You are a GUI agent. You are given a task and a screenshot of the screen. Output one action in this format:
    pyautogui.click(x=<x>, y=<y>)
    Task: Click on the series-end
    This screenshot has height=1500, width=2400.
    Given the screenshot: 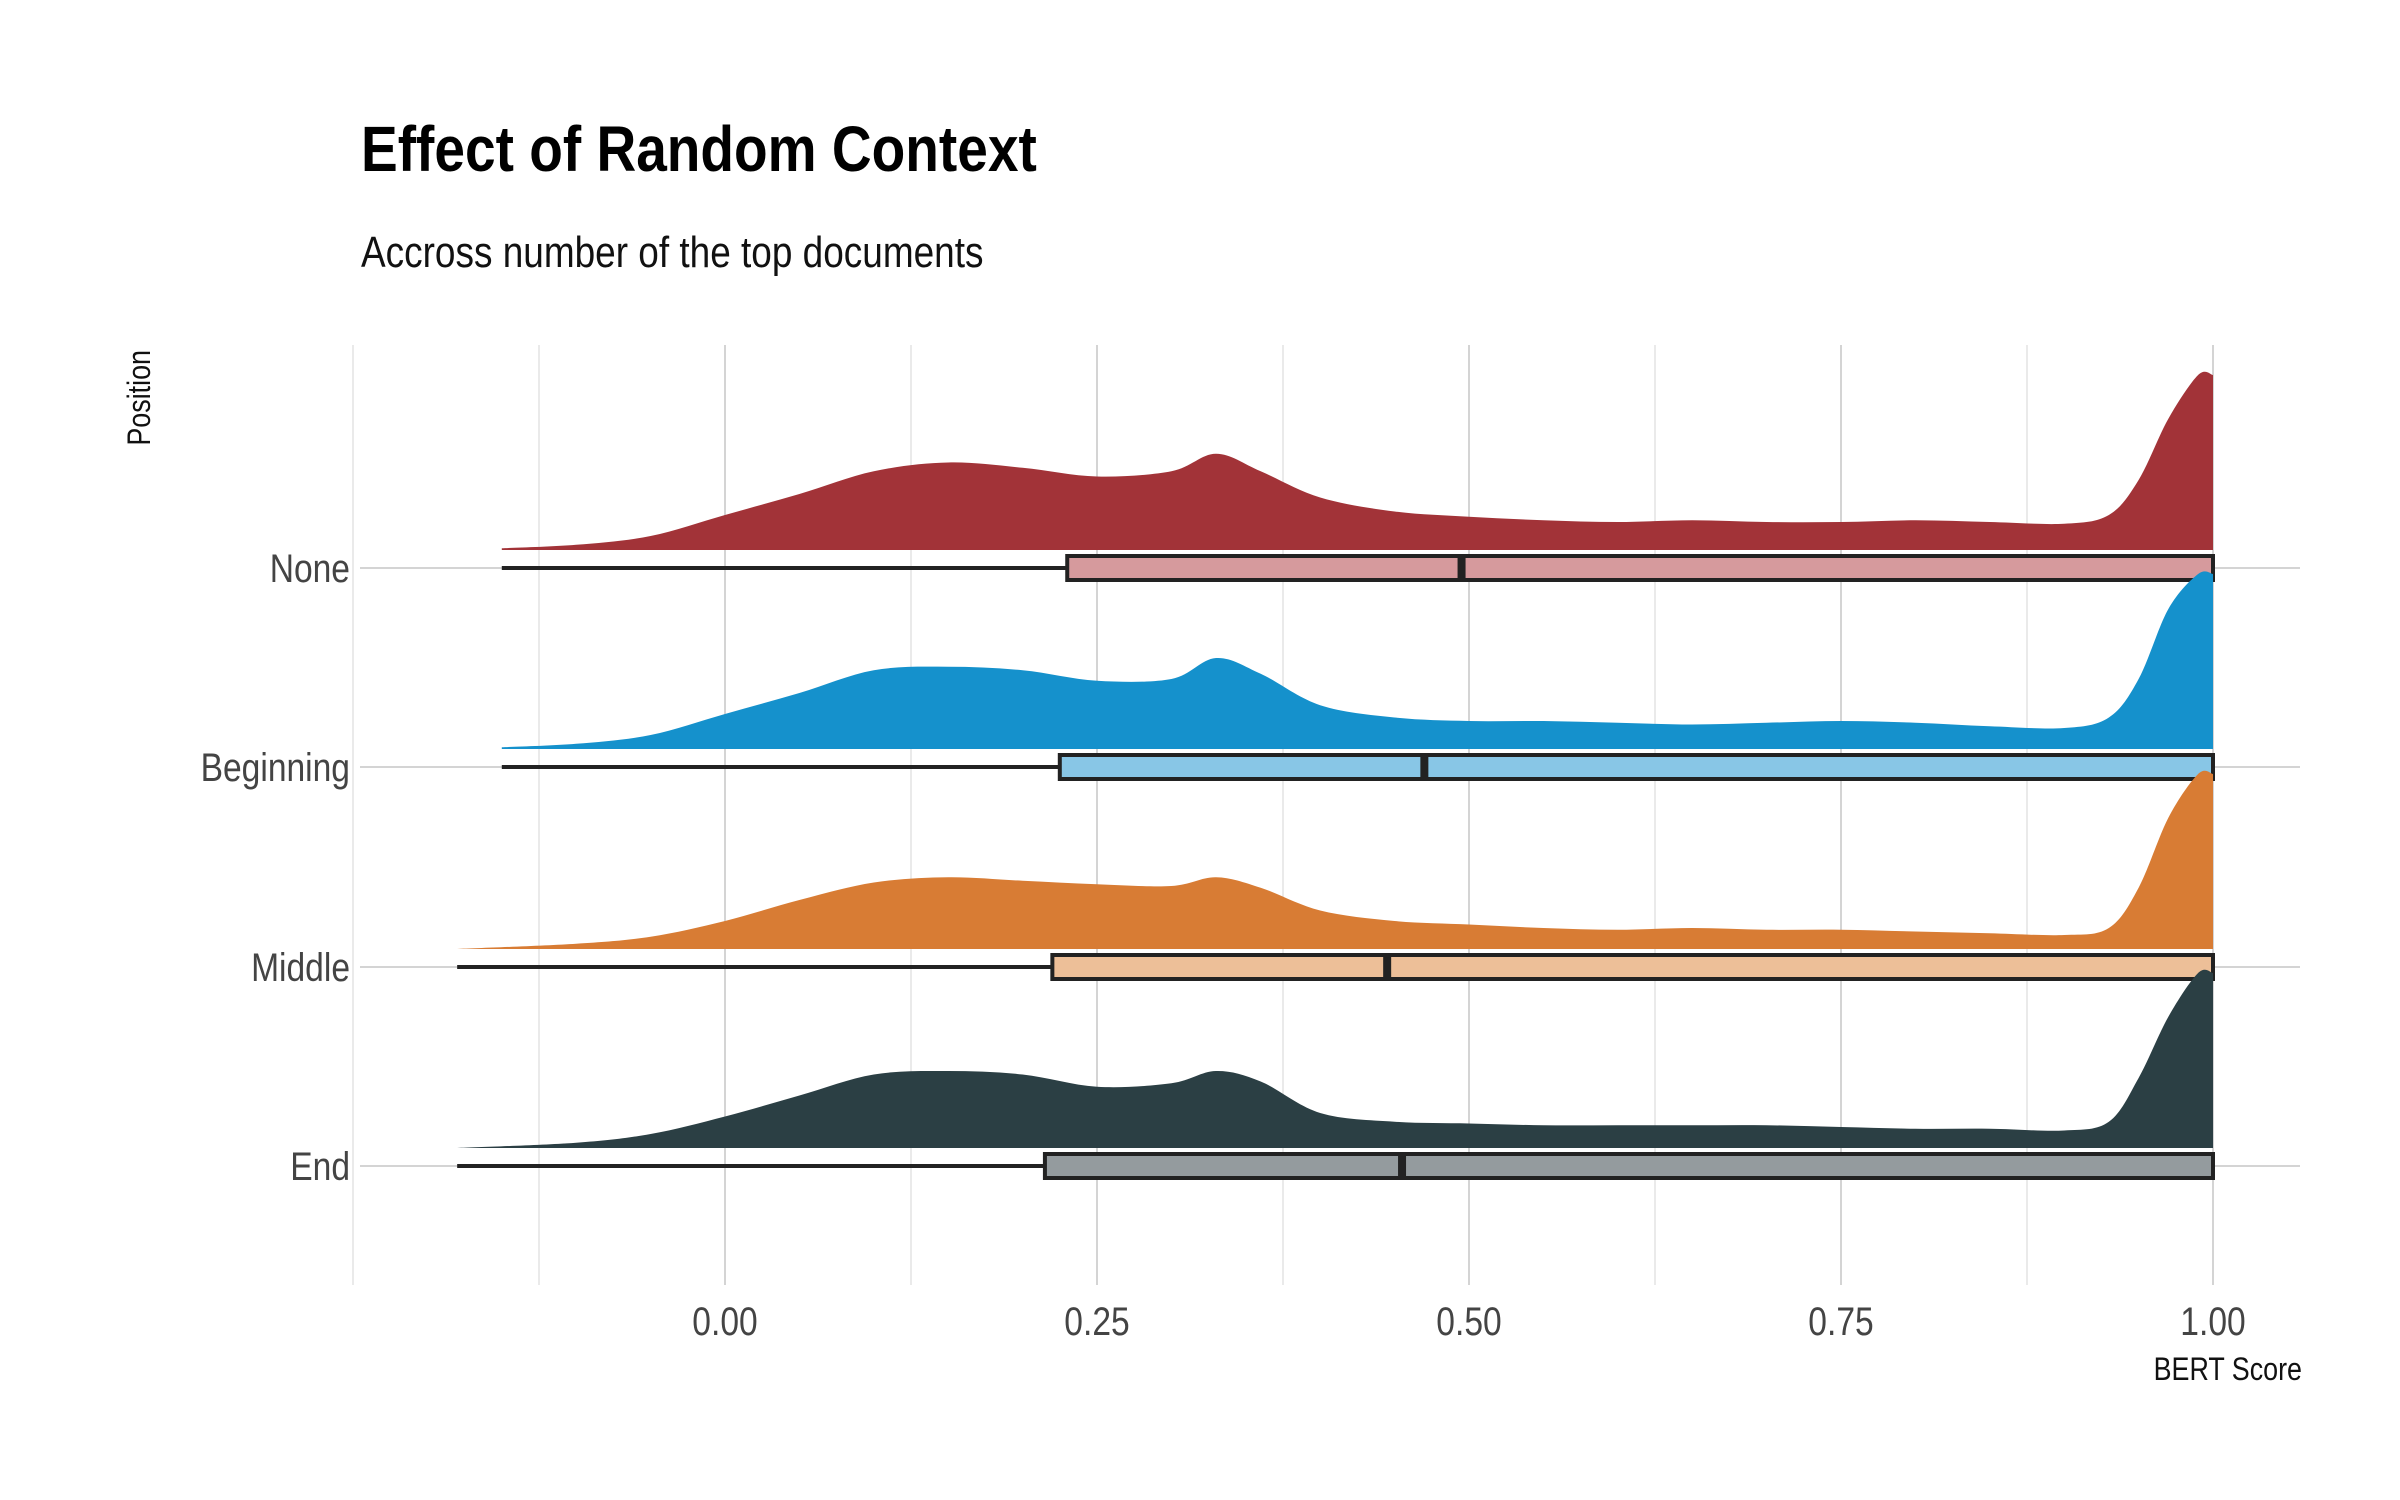 What is the action you would take?
    pyautogui.click(x=1336, y=1074)
    